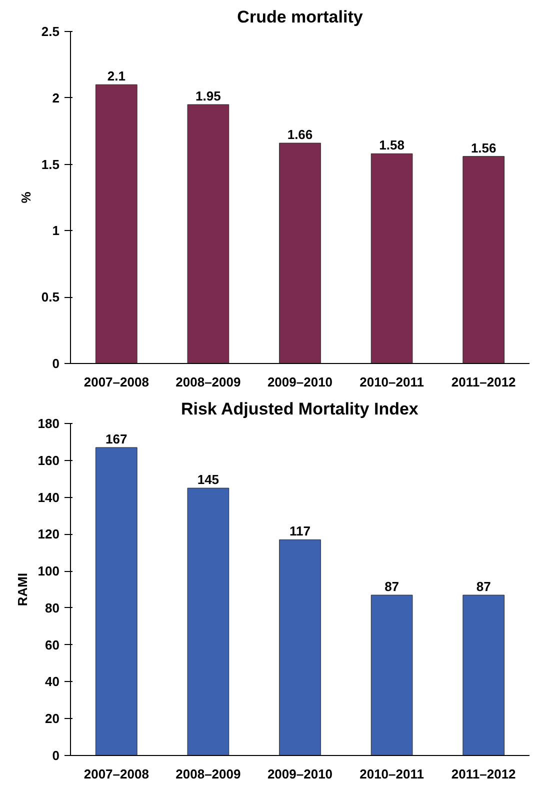 The width and height of the screenshot is (559, 788). What do you see at coordinates (49, 460) in the screenshot?
I see `y-tick-label: 160` at bounding box center [49, 460].